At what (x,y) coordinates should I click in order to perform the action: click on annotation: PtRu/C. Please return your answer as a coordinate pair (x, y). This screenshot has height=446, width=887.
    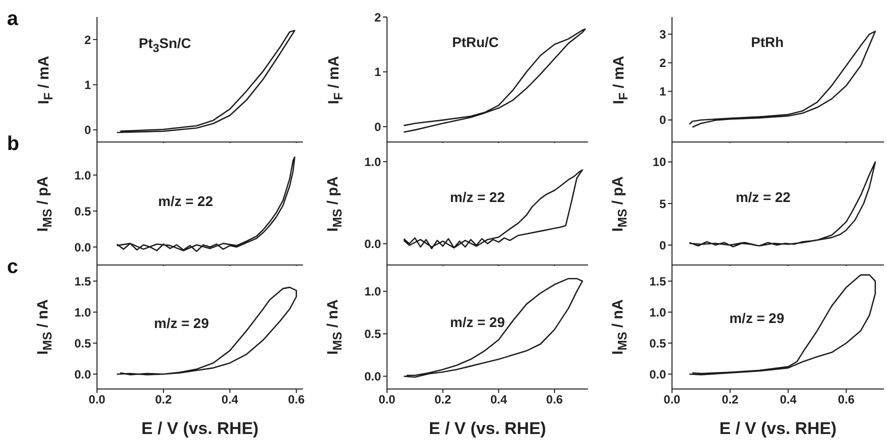
    Looking at the image, I should click on (475, 42).